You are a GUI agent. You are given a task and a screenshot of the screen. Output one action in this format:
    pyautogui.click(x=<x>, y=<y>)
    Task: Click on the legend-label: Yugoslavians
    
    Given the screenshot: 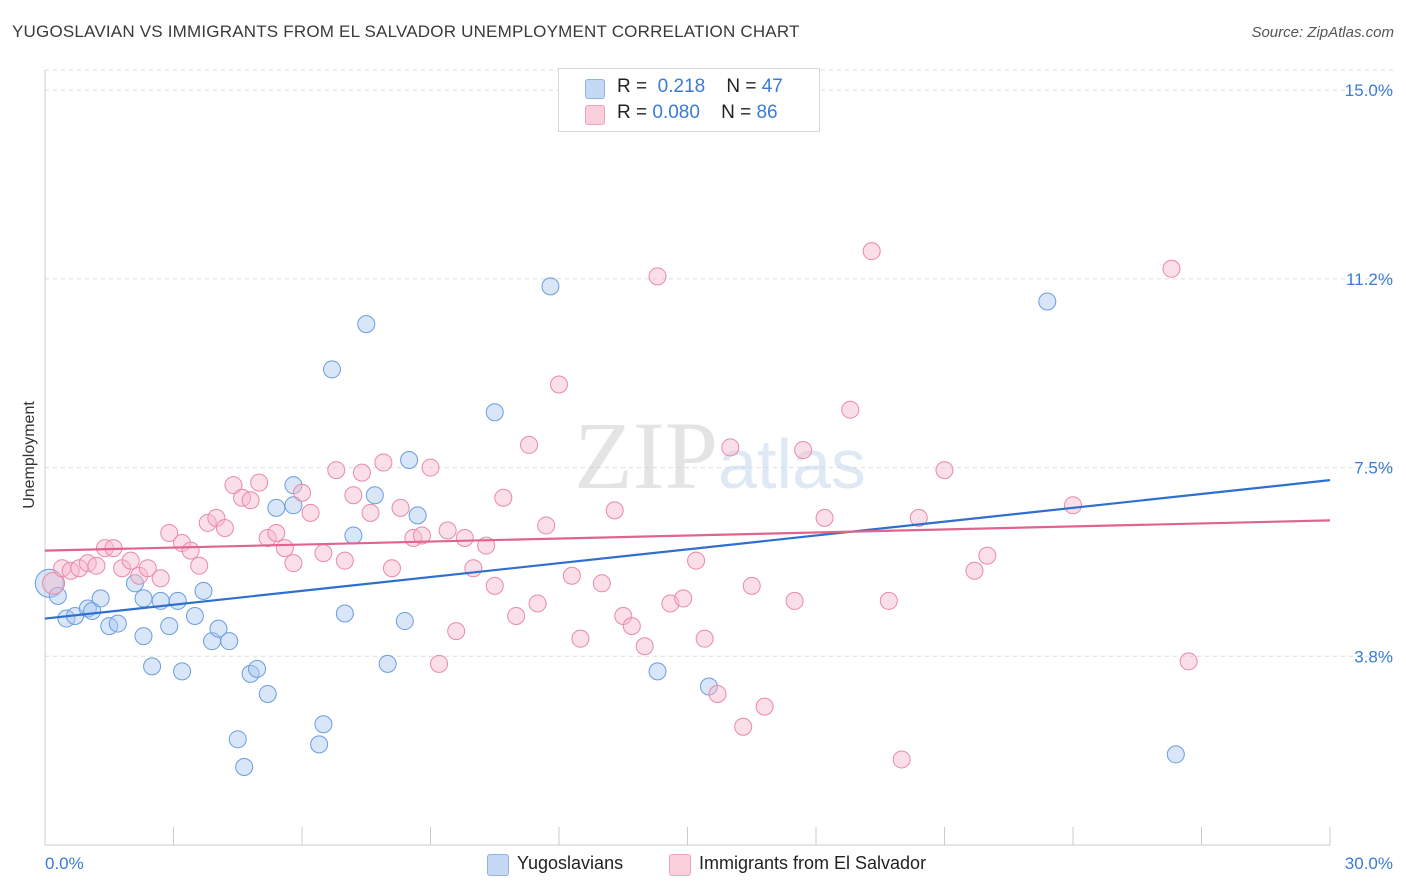 What is the action you would take?
    pyautogui.click(x=570, y=863)
    